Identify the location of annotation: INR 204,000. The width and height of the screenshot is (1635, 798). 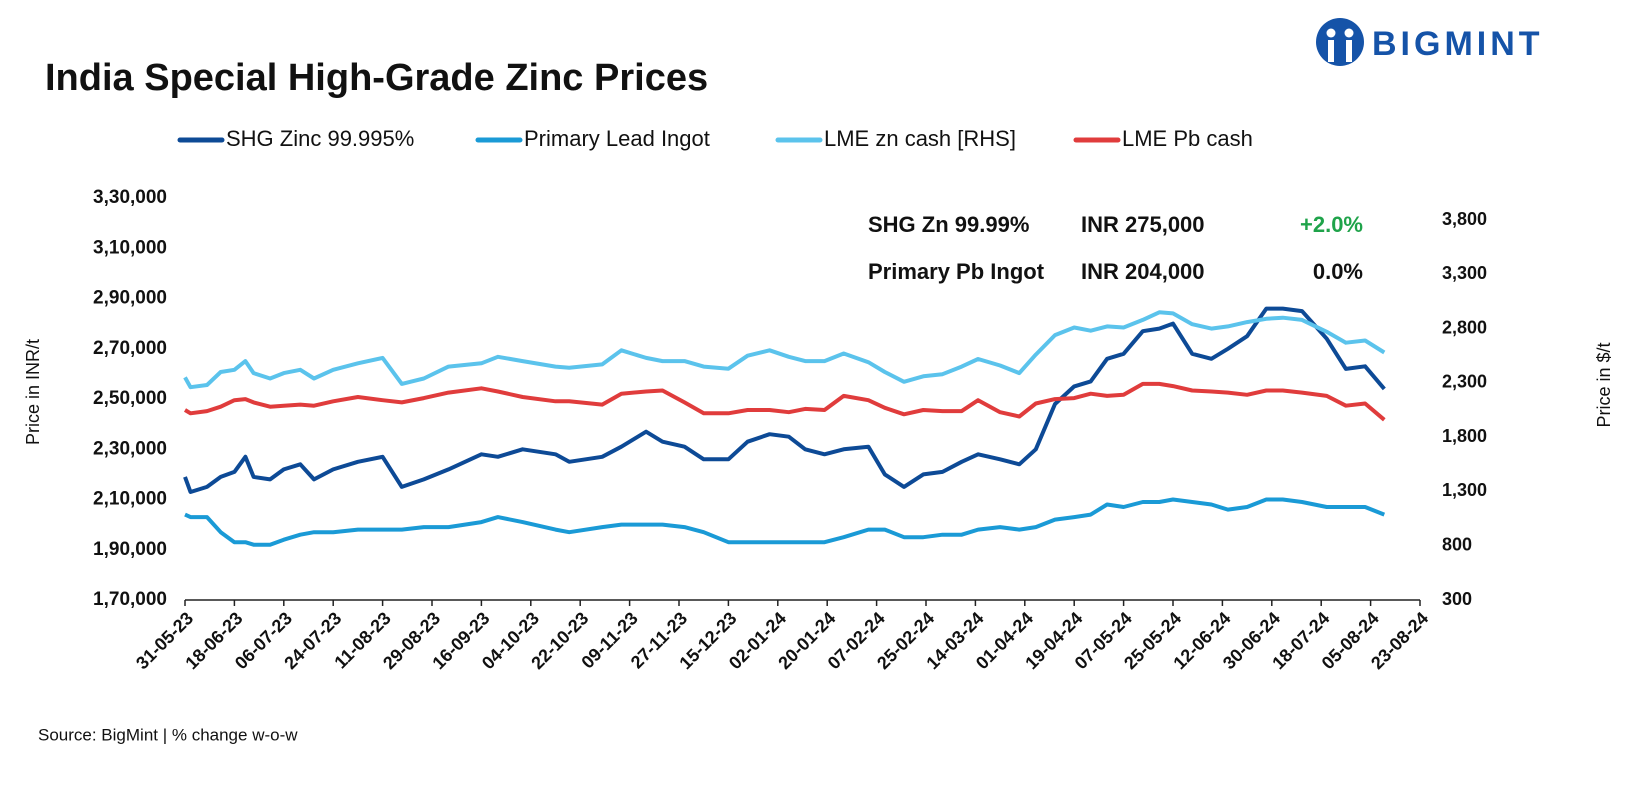
(1143, 271).